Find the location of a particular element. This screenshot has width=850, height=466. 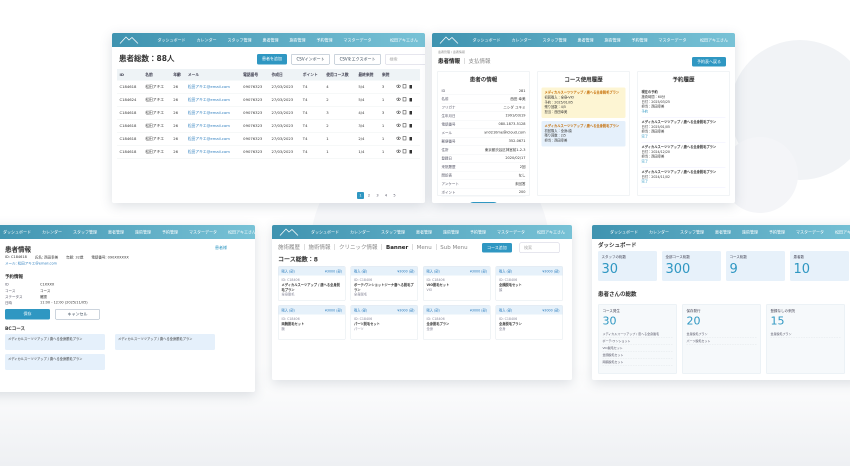

page-num: 3 is located at coordinates (377, 195).